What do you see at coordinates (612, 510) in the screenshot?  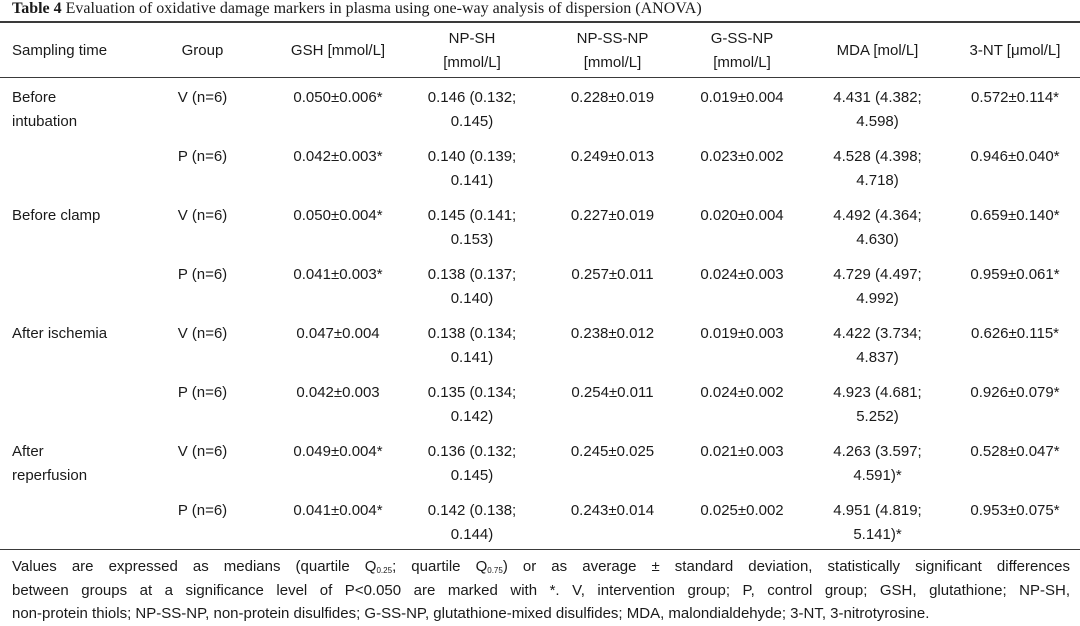 I see `cell-npssnp: 0.243±0.014` at bounding box center [612, 510].